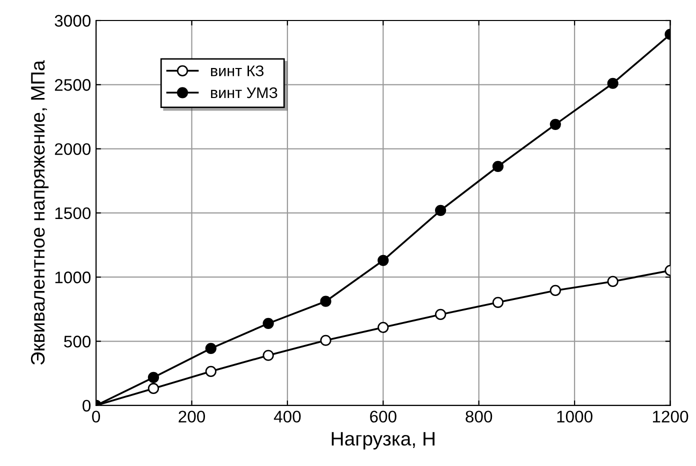  What do you see at coordinates (191, 416) in the screenshot?
I see `x-tick-label: 200` at bounding box center [191, 416].